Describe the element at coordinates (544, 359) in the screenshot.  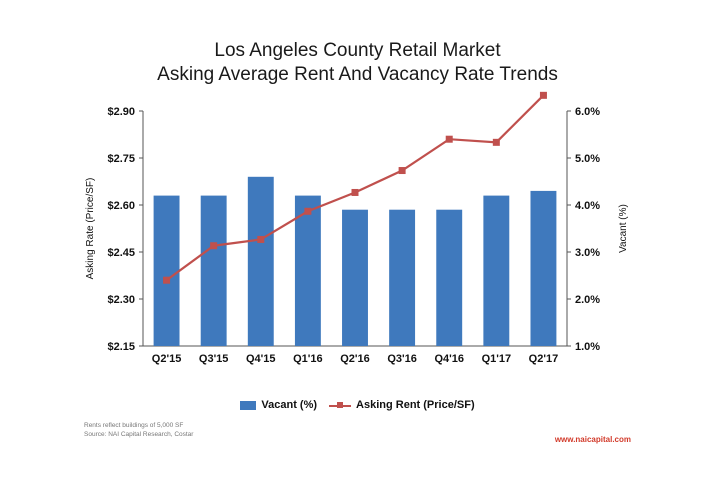
I see `x-tick-label: Q2'17` at that location.